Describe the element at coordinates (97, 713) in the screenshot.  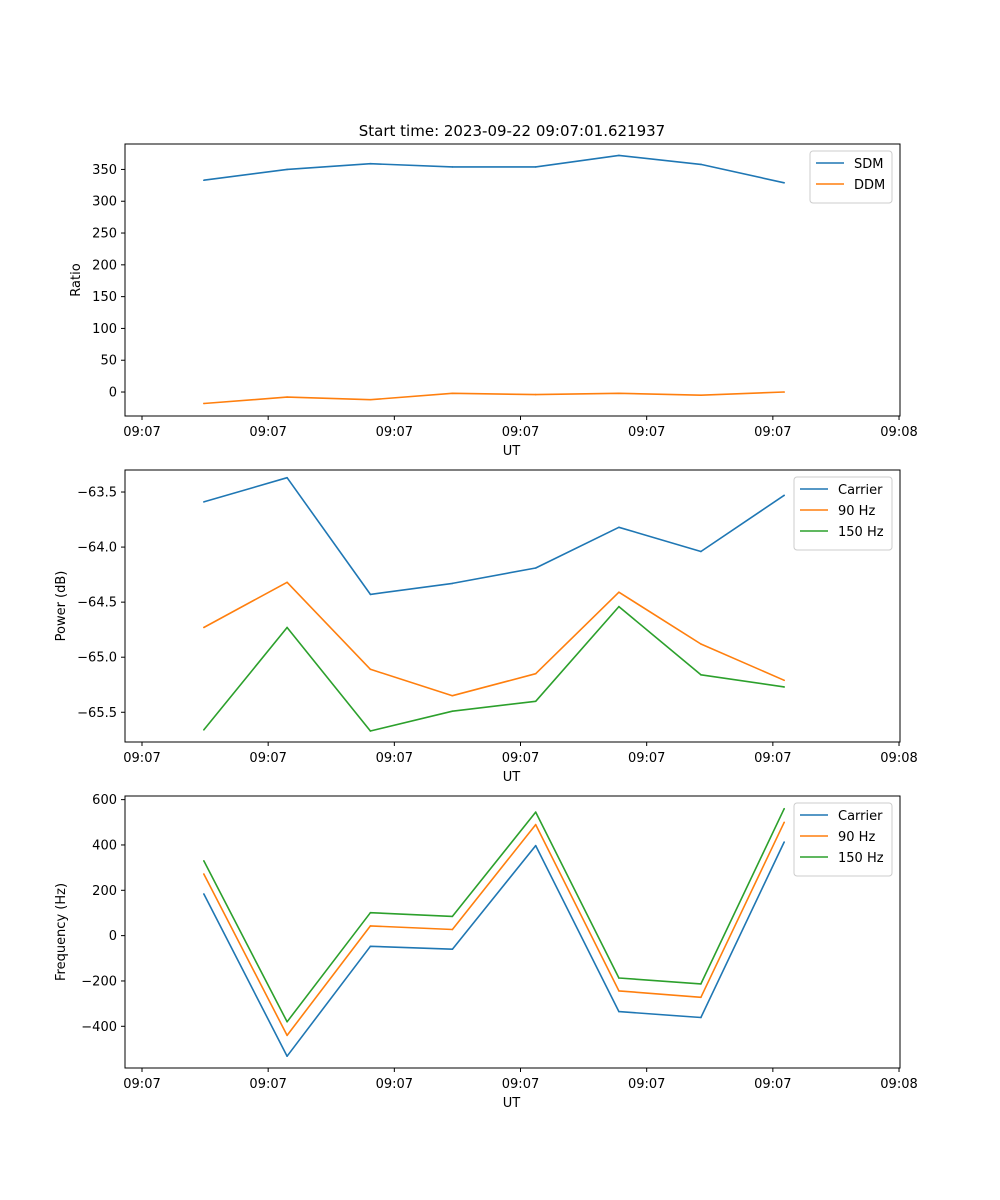
I see `y-tick-label: −65.5` at that location.